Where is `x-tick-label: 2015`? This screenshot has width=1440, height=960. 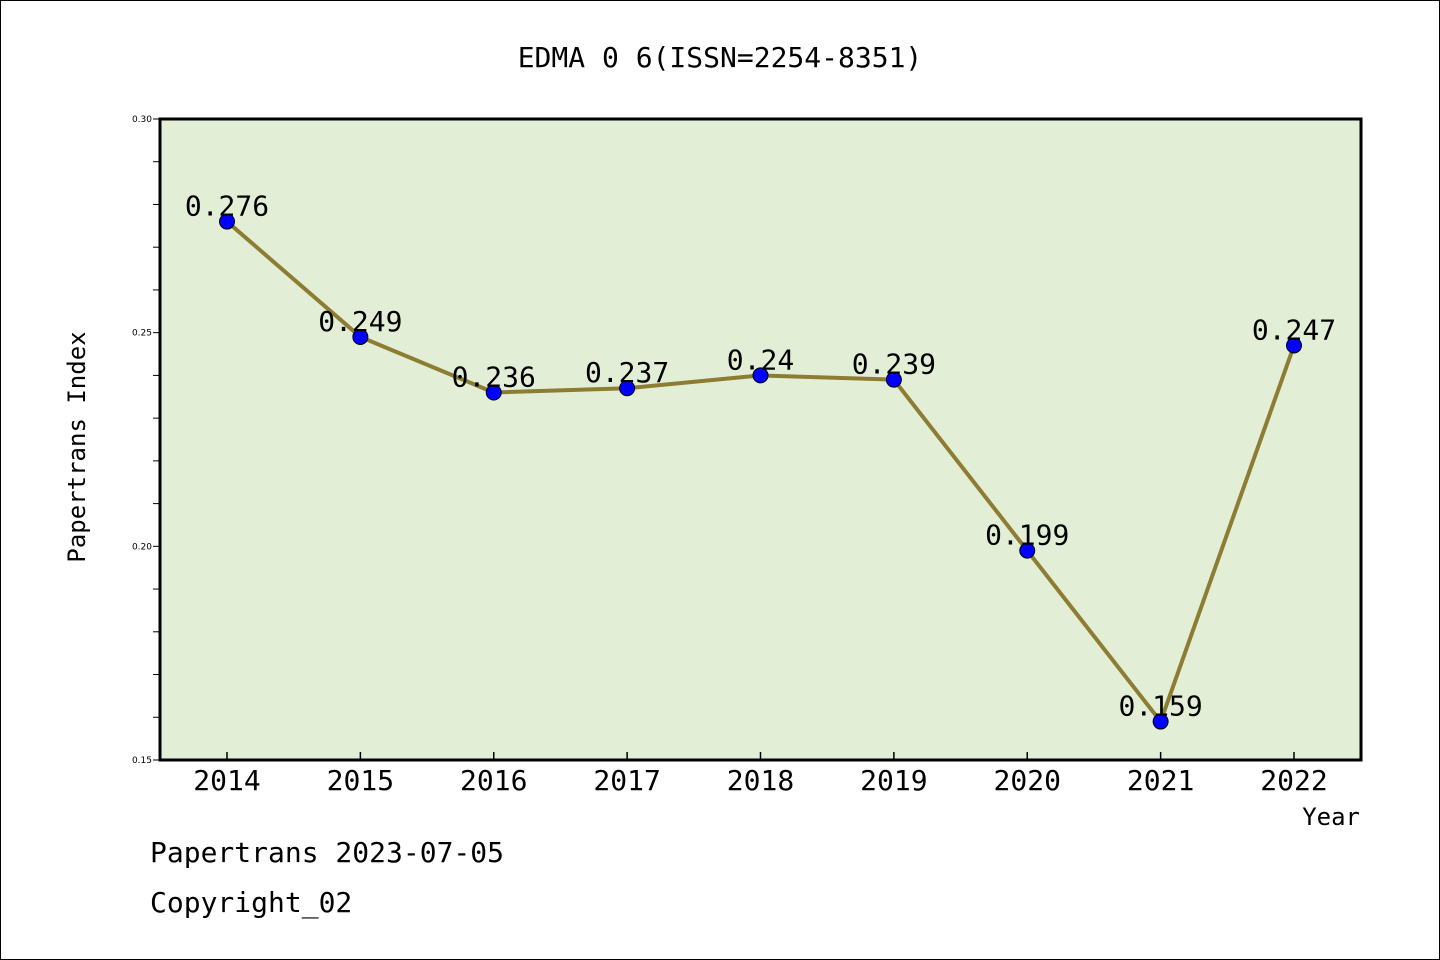 x-tick-label: 2015 is located at coordinates (360, 780).